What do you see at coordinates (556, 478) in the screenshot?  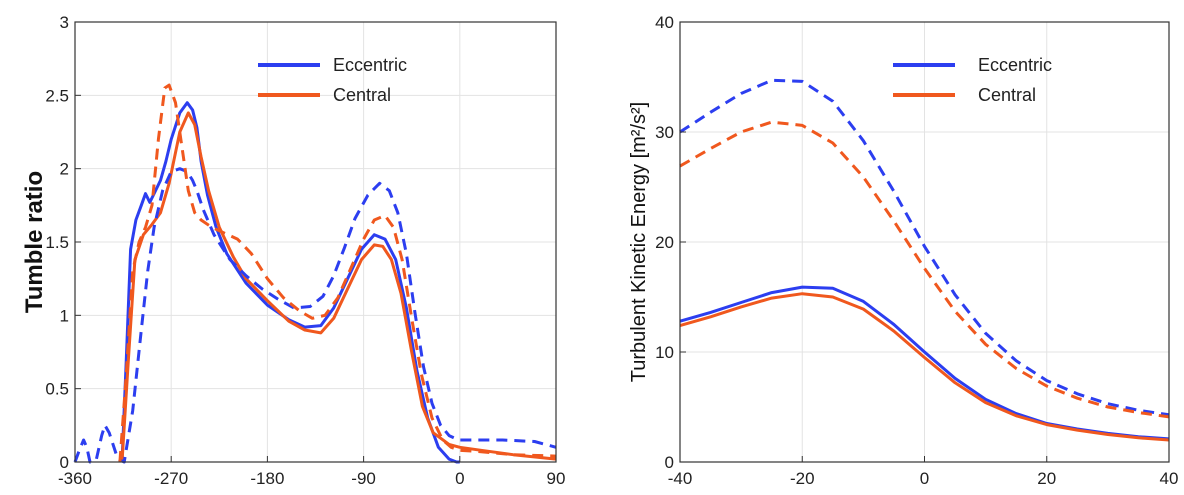 I see `x-tick-label: 90` at bounding box center [556, 478].